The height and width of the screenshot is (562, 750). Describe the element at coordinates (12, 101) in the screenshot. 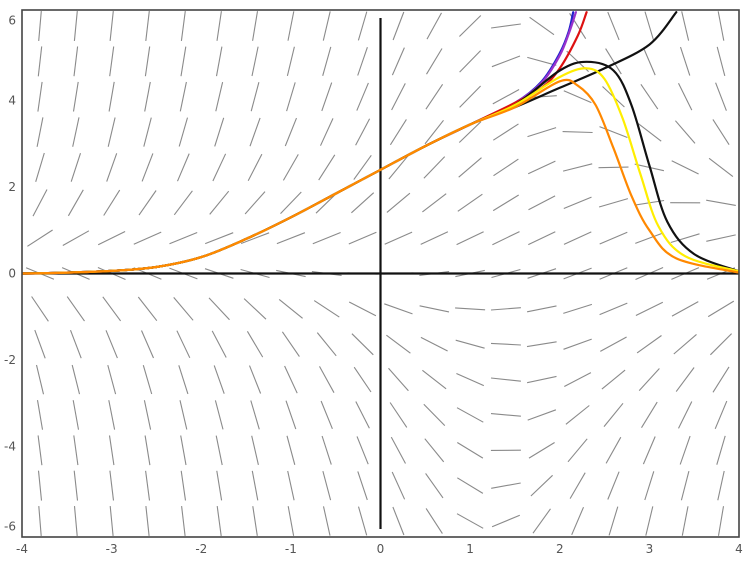

I see `y-tick-label-5: 4` at that location.